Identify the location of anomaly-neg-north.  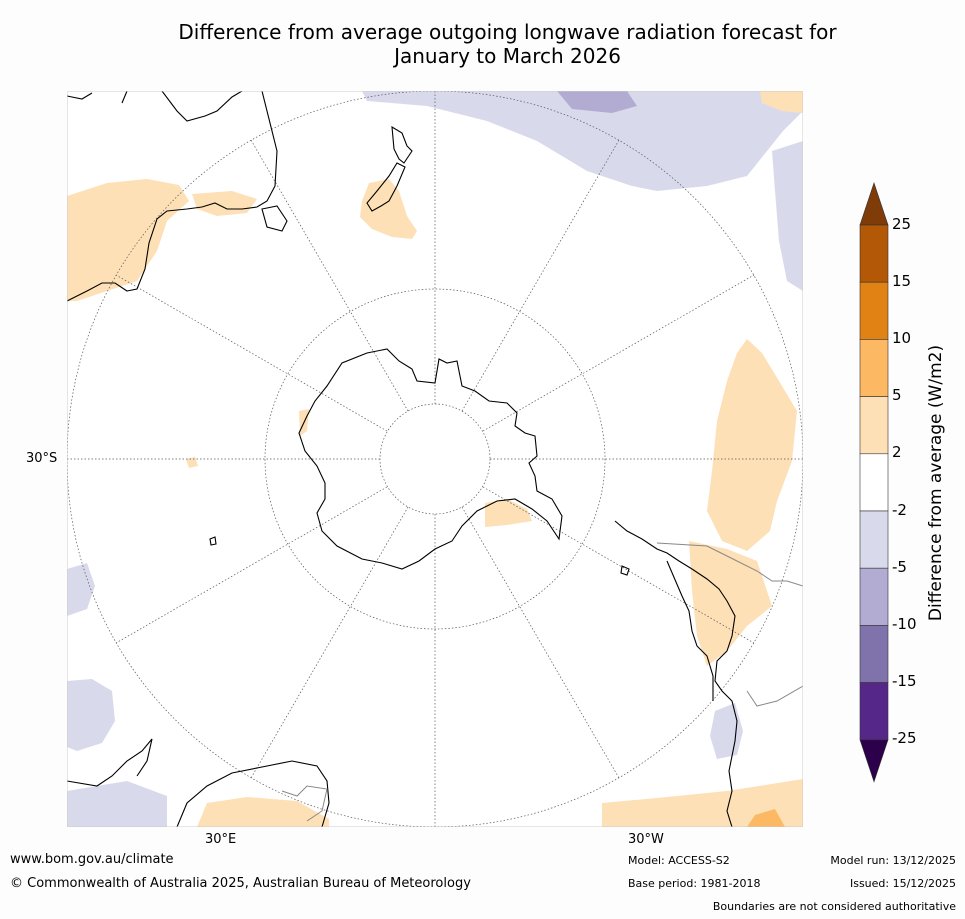
(582, 141).